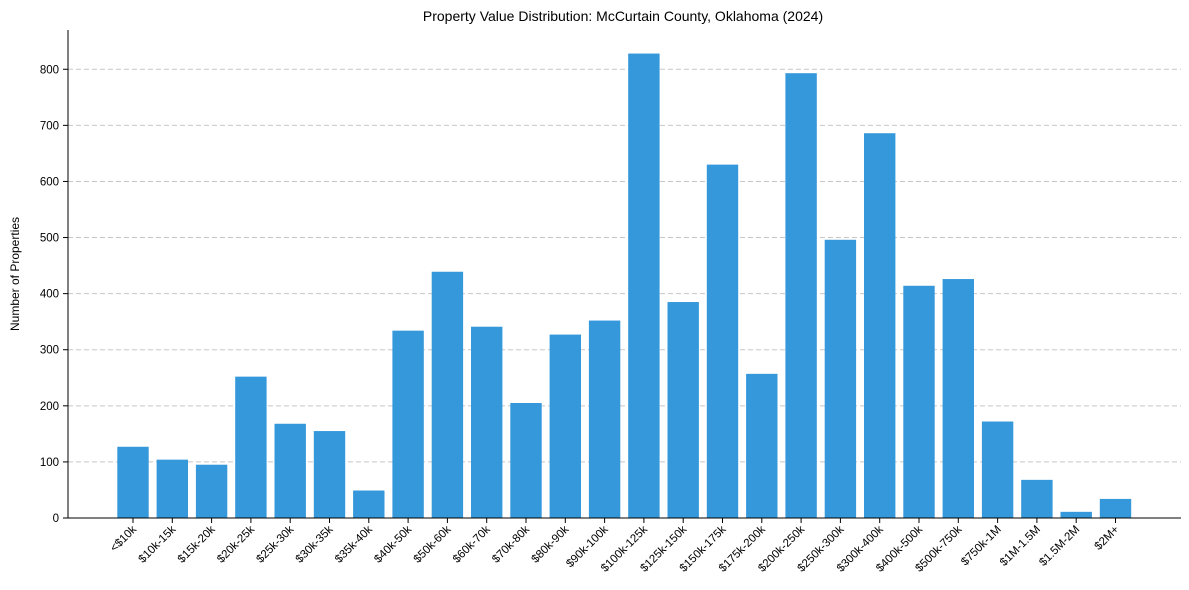  What do you see at coordinates (49, 351) in the screenshot?
I see `y-tick-label: 300` at bounding box center [49, 351].